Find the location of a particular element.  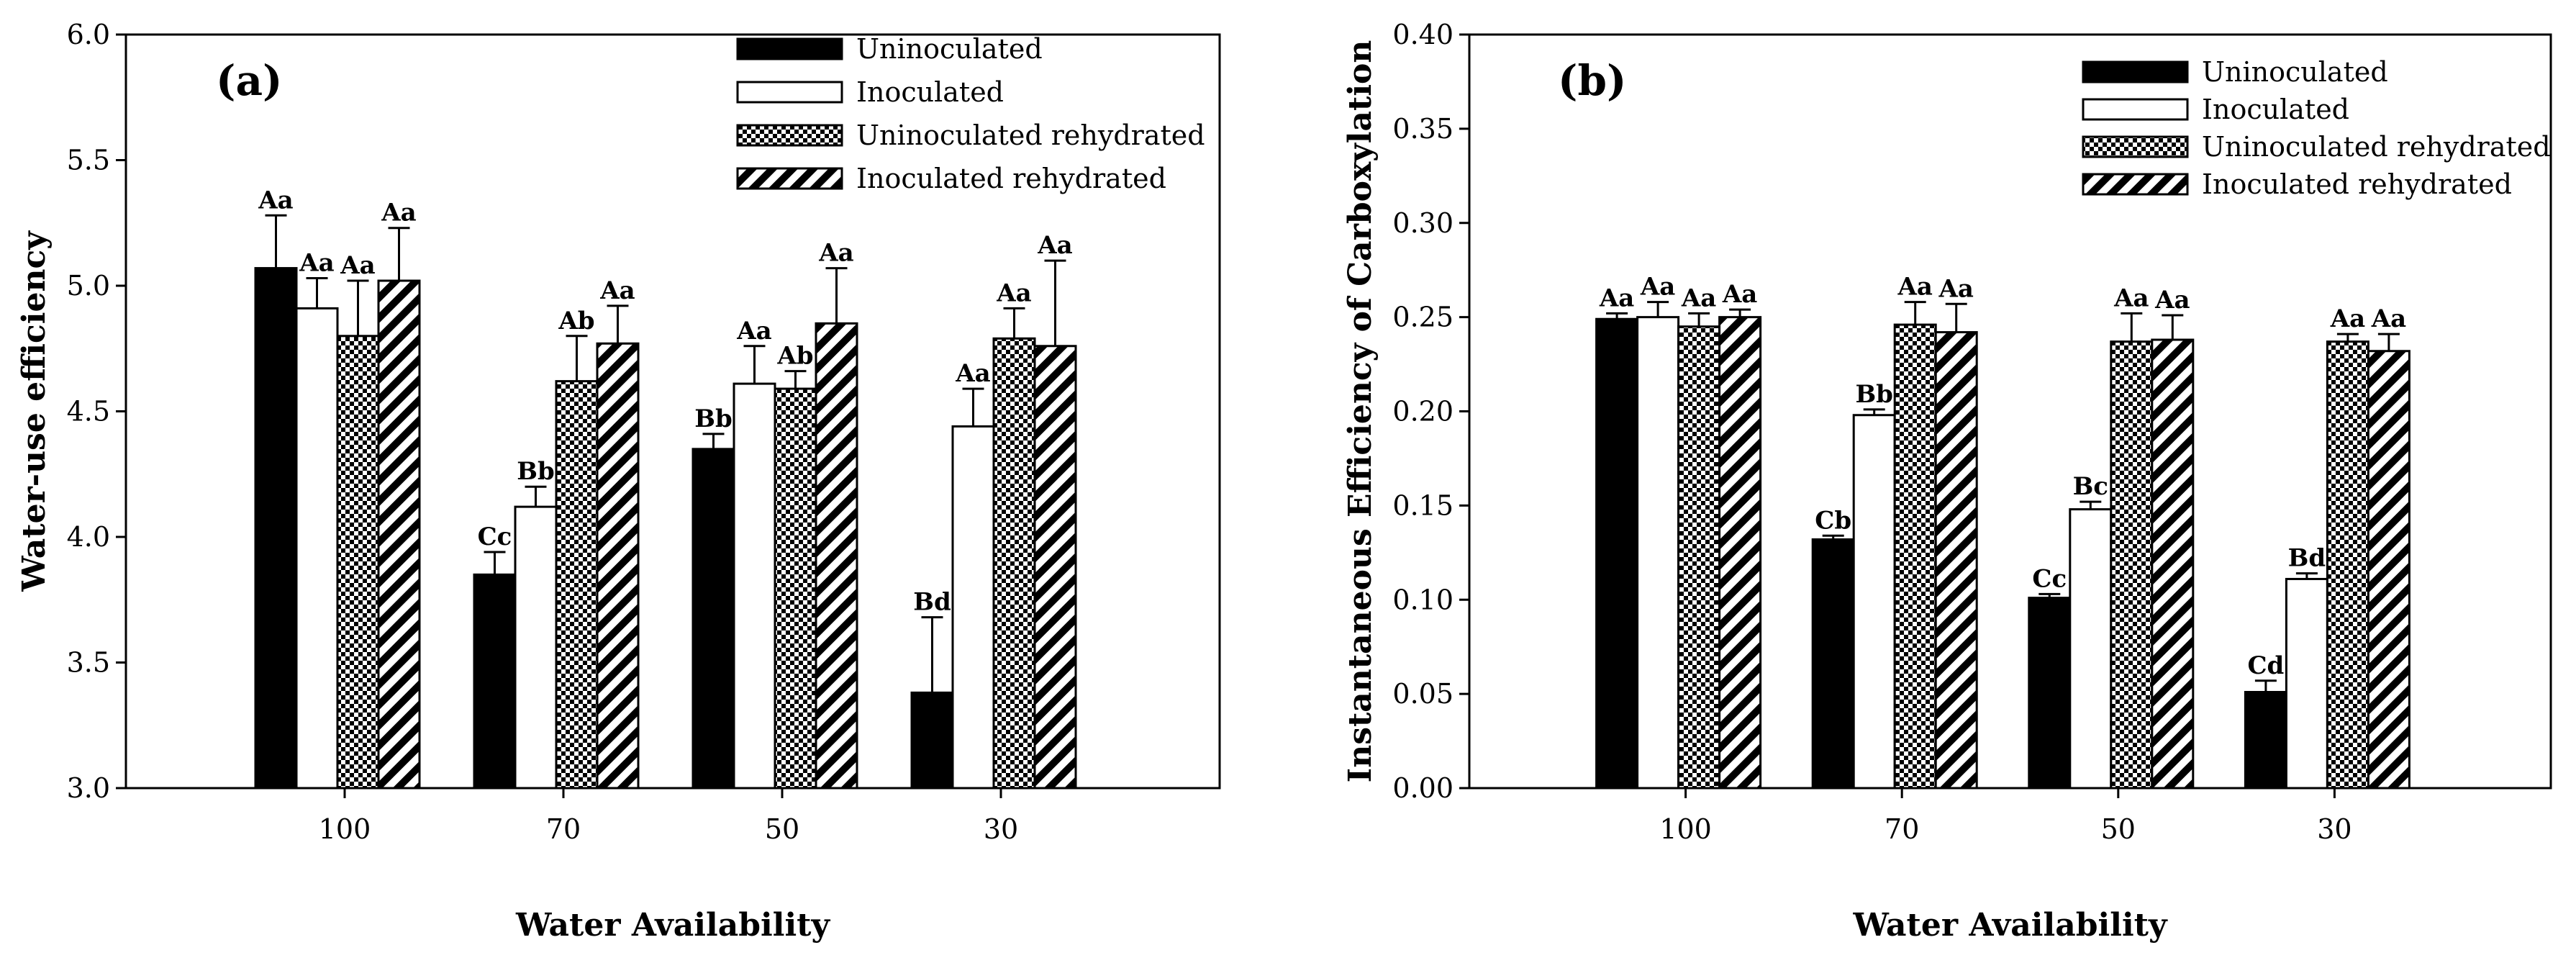

y-tick-label: 0.20 is located at coordinates (1422, 412).